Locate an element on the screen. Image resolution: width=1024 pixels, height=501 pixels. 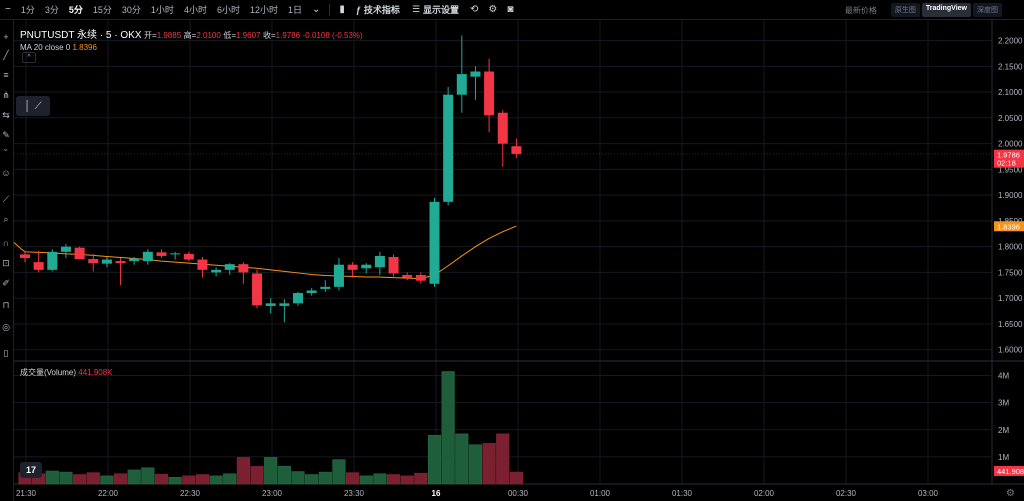
magnet-icon: ∩ is located at coordinates (6, 243).